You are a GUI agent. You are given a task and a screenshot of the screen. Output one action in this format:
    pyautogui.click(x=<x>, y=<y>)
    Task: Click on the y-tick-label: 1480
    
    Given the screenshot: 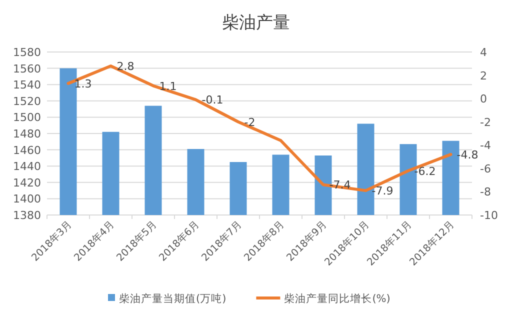 What is the action you would take?
    pyautogui.click(x=27, y=134)
    